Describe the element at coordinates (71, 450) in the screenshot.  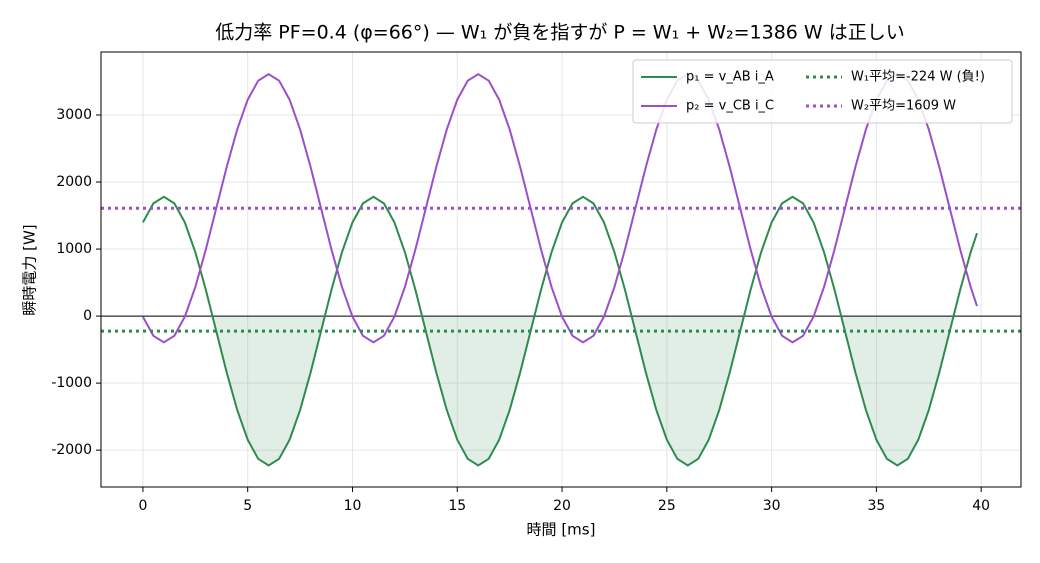
I see `y-tick-label: -2000` at that location.